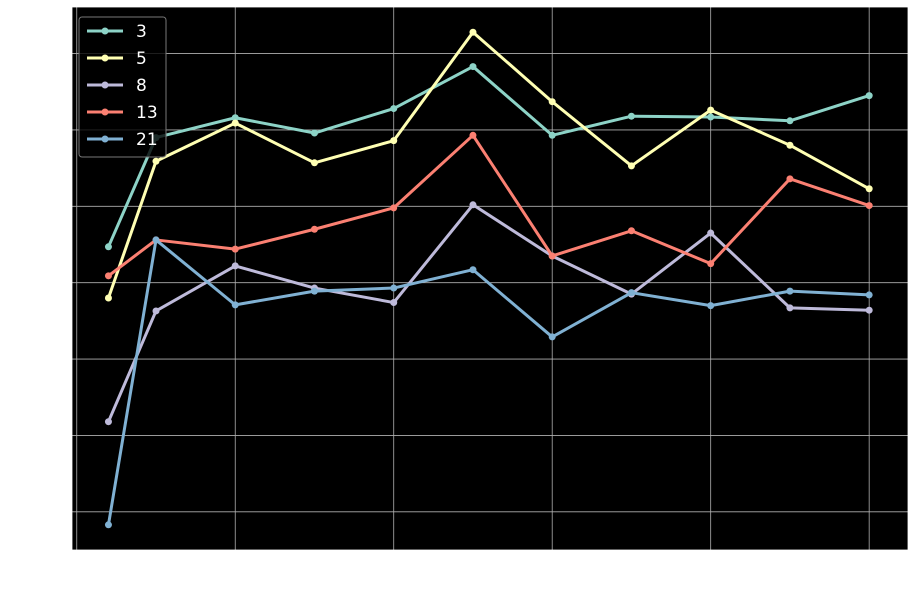  Describe the element at coordinates (117, 32) in the screenshot. I see `legend-item: 3` at that location.